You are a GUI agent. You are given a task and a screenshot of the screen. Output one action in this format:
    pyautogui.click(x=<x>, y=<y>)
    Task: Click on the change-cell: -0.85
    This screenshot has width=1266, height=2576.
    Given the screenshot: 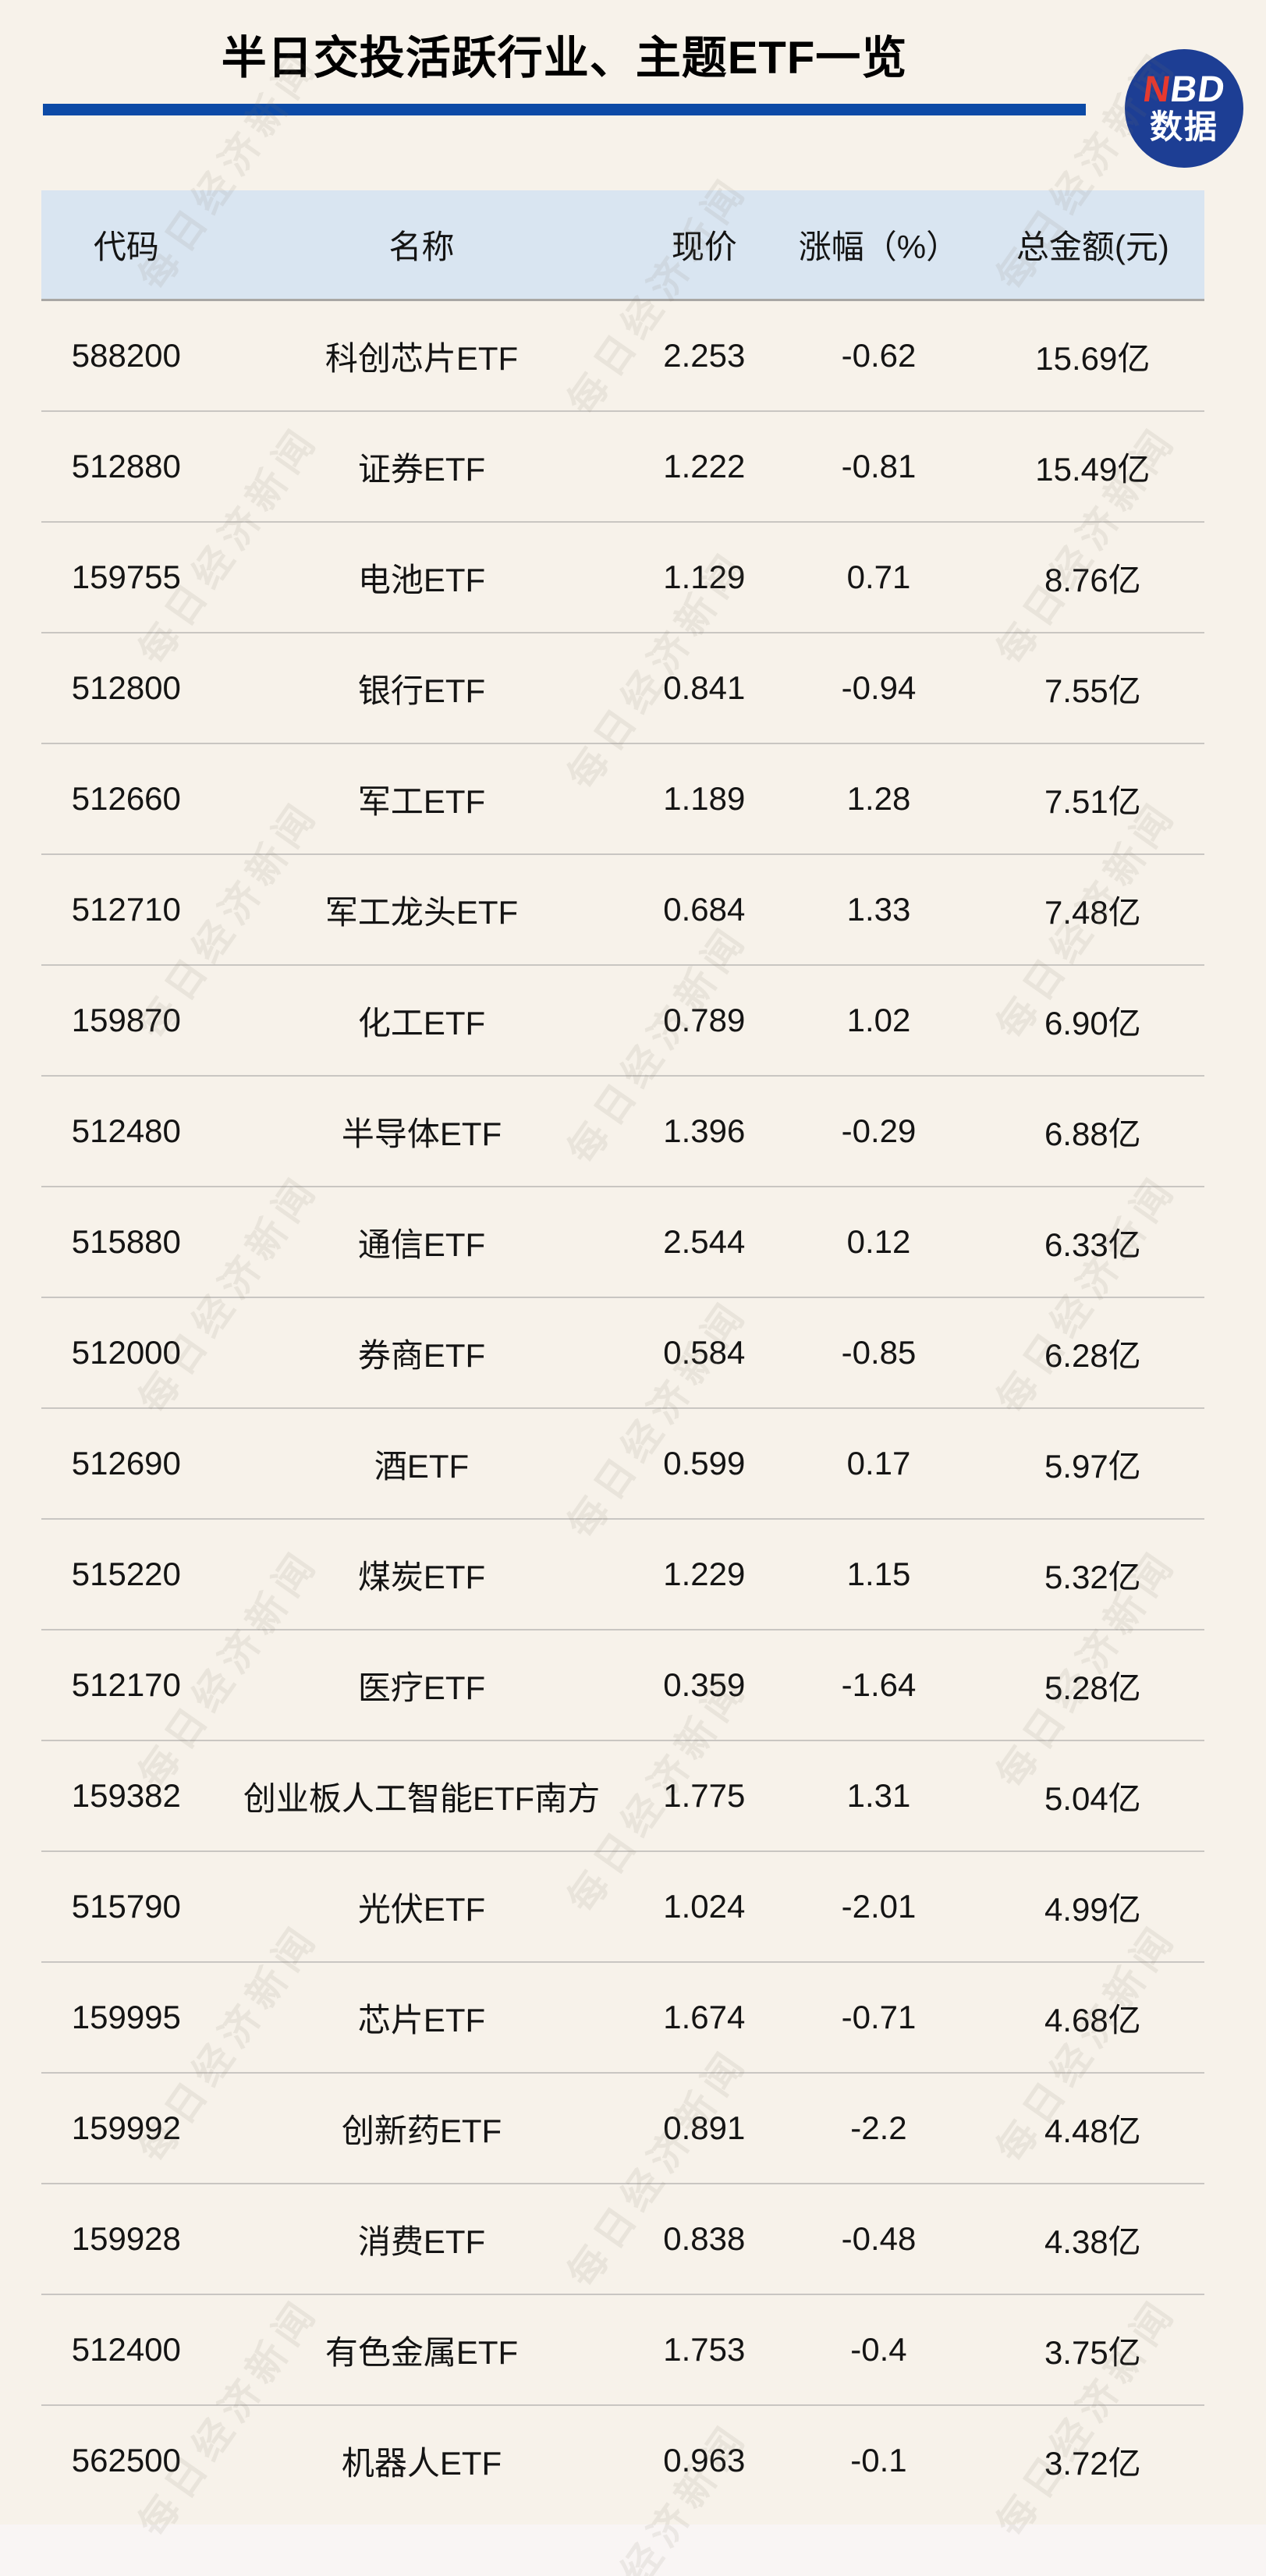 What is the action you would take?
    pyautogui.click(x=879, y=1352)
    